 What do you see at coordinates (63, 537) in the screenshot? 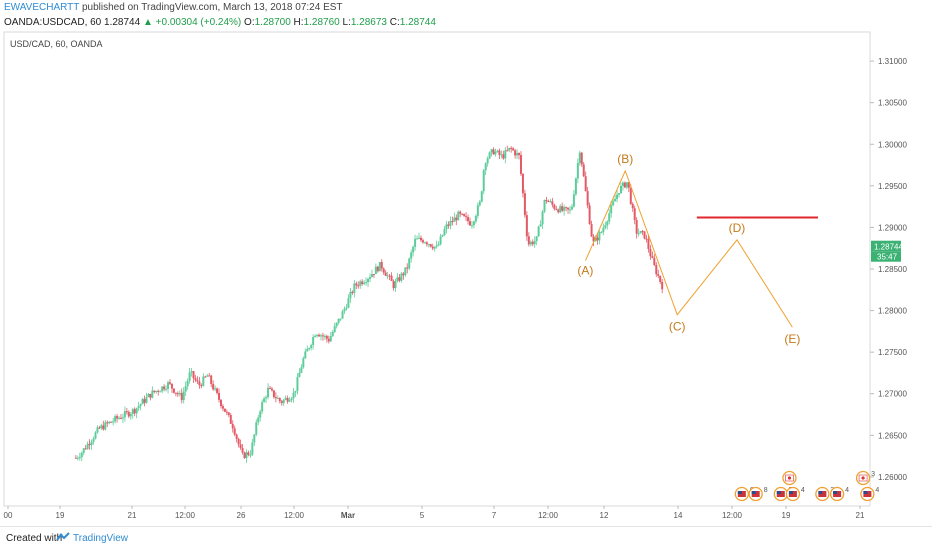
I see `tradingview-logo-icon` at bounding box center [63, 537].